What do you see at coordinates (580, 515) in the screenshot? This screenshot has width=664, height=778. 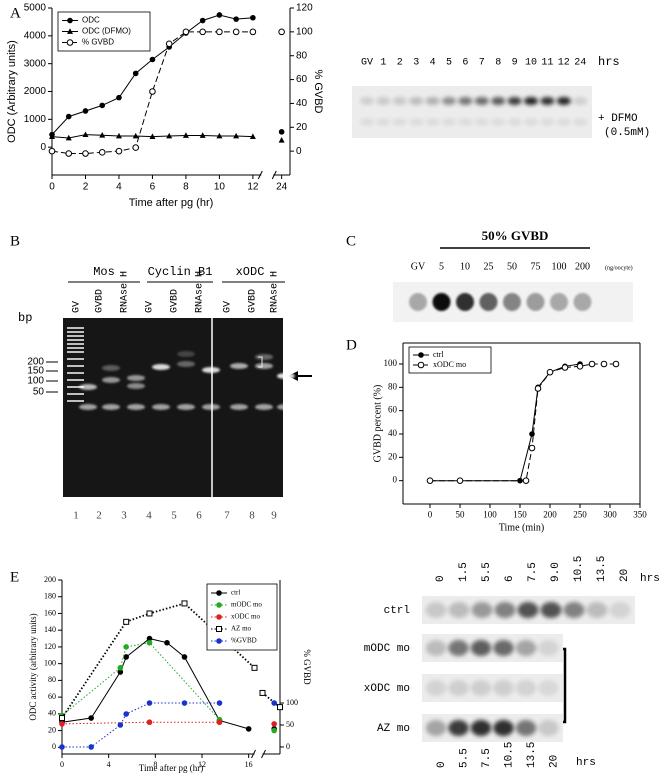 I see `x-tick-label: 250` at bounding box center [580, 515].